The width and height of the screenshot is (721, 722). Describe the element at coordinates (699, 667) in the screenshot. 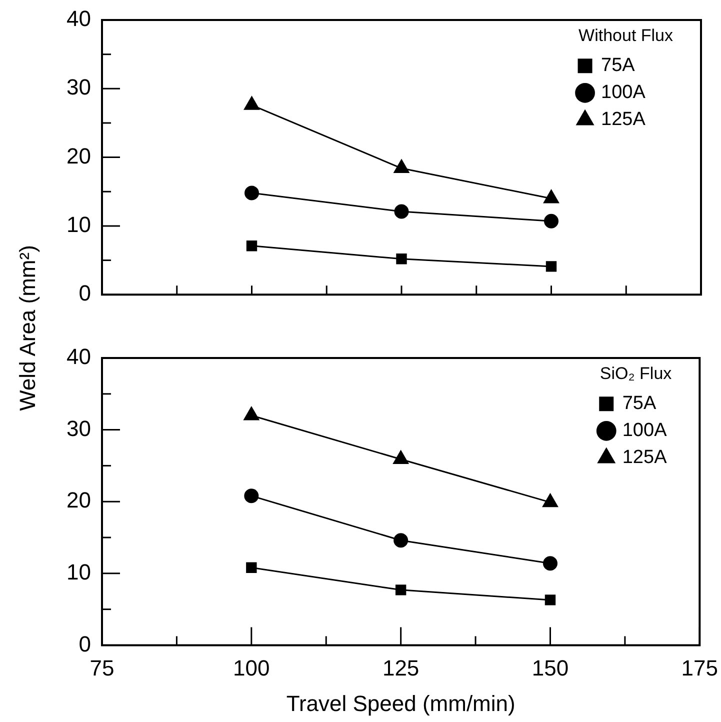

I see `x-tick-label: 175` at that location.